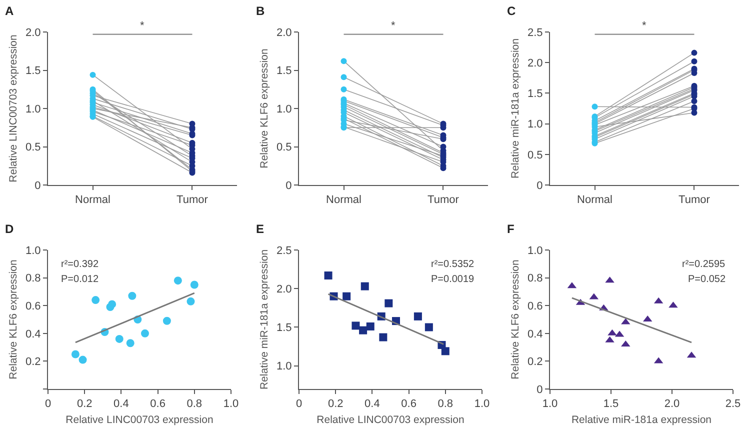 Image resolution: width=753 pixels, height=436 pixels. I want to click on x-tick-label: 2.5, so click(733, 404).